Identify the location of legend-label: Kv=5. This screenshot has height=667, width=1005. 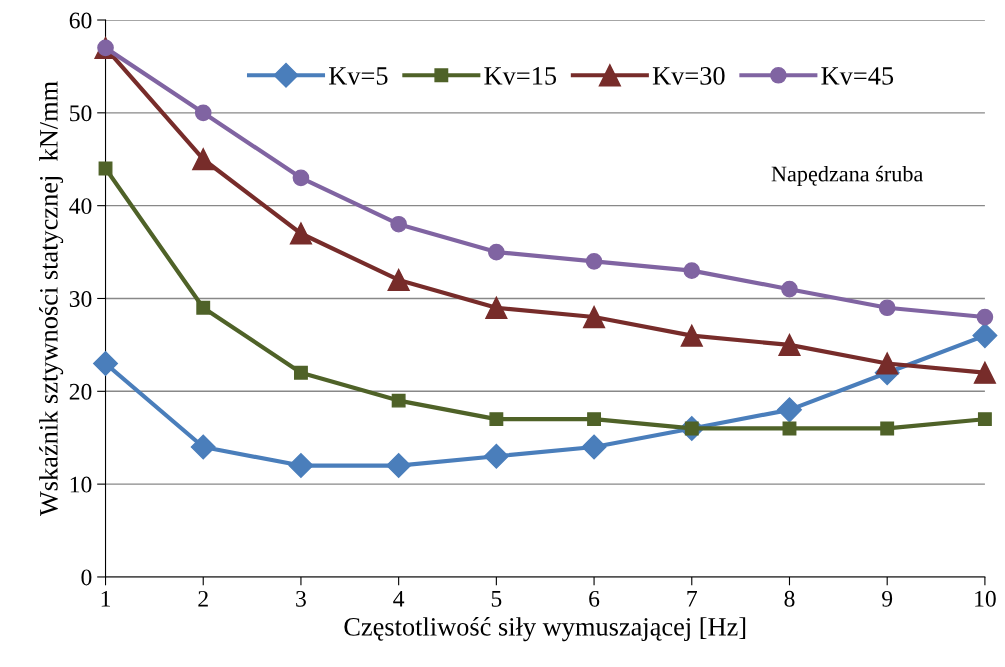
(358, 76).